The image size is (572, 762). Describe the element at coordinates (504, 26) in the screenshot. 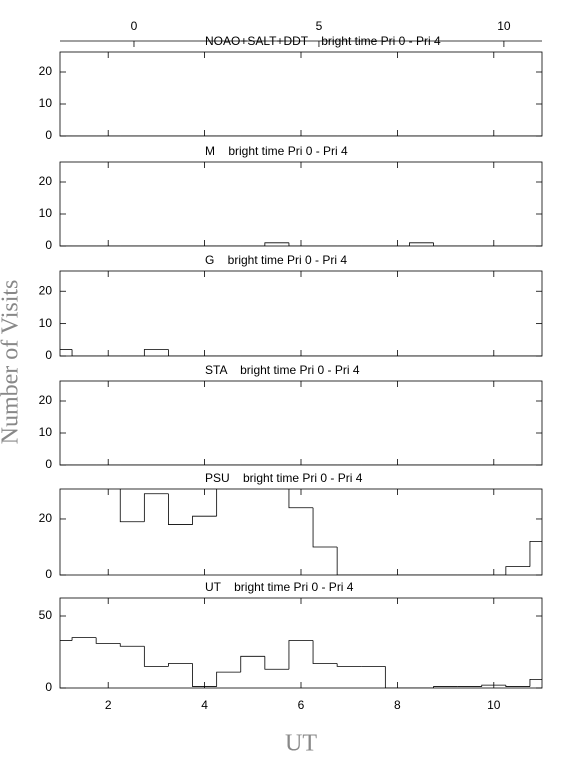

I see `top-tick-label: 10` at that location.